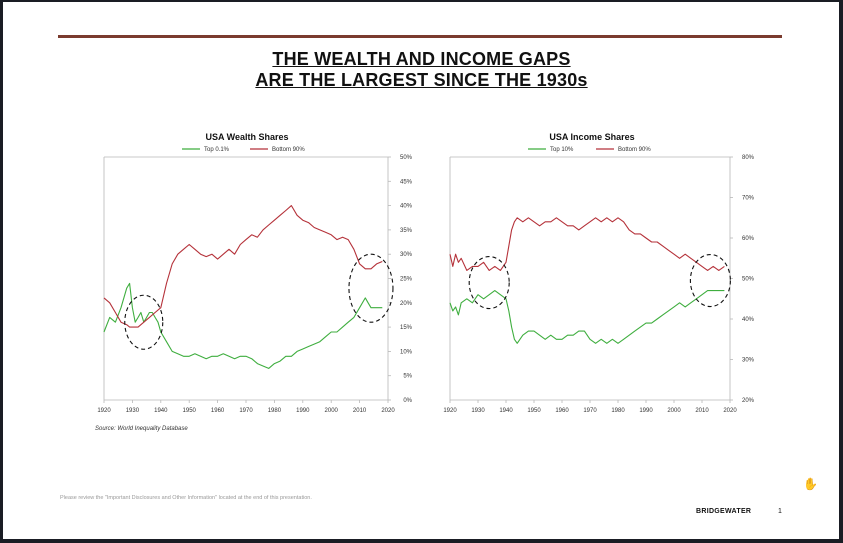 The height and width of the screenshot is (543, 843). Describe the element at coordinates (406, 352) in the screenshot. I see `y-tick-label: 10%` at that location.